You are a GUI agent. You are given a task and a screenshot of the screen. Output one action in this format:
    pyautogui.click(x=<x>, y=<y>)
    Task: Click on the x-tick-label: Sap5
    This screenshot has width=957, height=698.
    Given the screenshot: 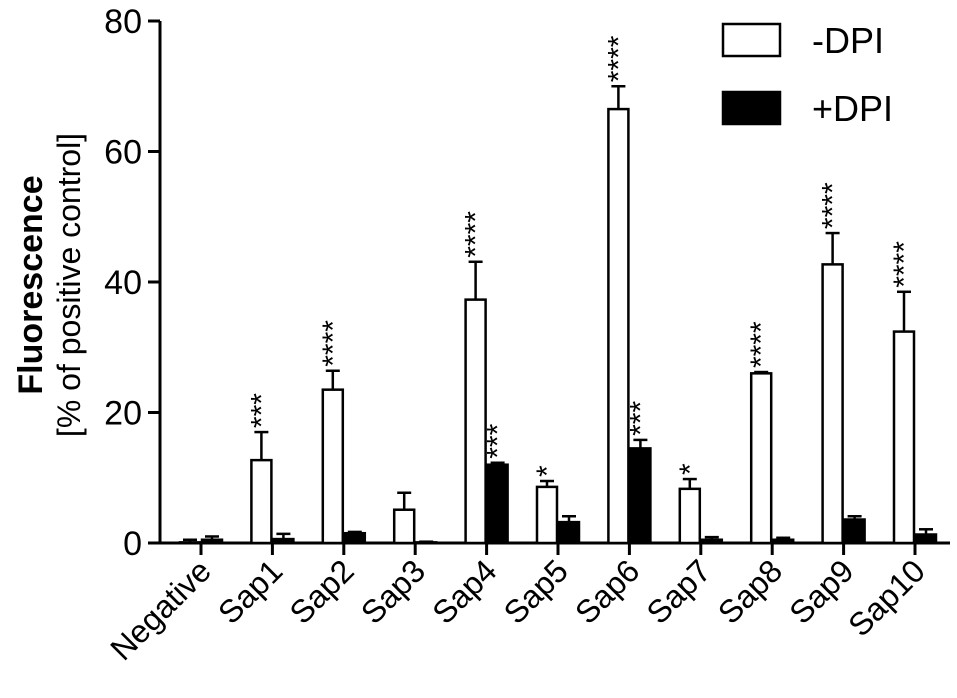 What is the action you would take?
    pyautogui.click(x=536, y=591)
    